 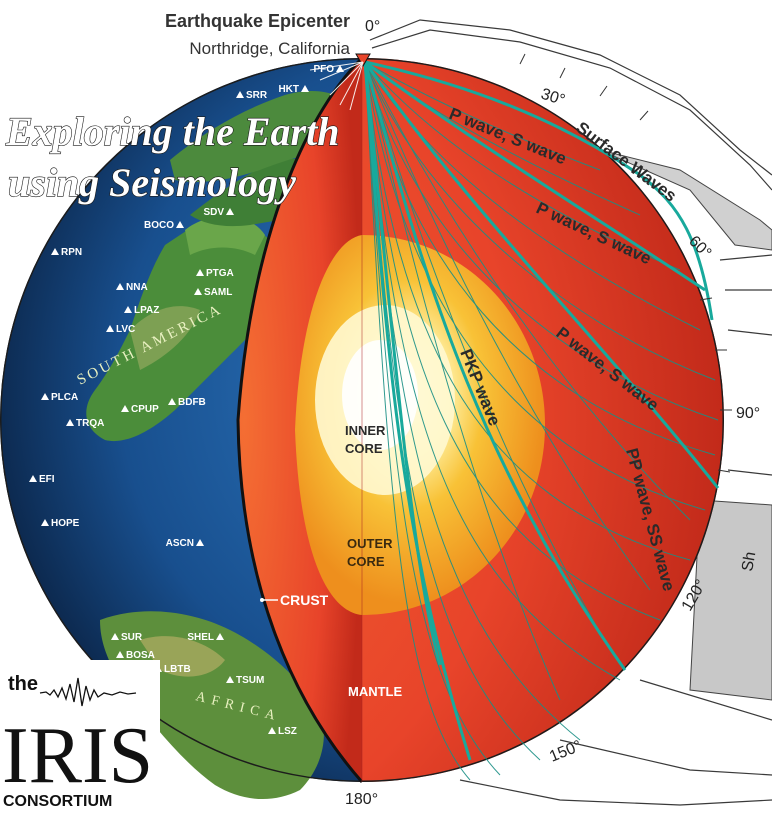 What do you see at coordinates (140, 655) in the screenshot?
I see `station-label: BOSA` at bounding box center [140, 655].